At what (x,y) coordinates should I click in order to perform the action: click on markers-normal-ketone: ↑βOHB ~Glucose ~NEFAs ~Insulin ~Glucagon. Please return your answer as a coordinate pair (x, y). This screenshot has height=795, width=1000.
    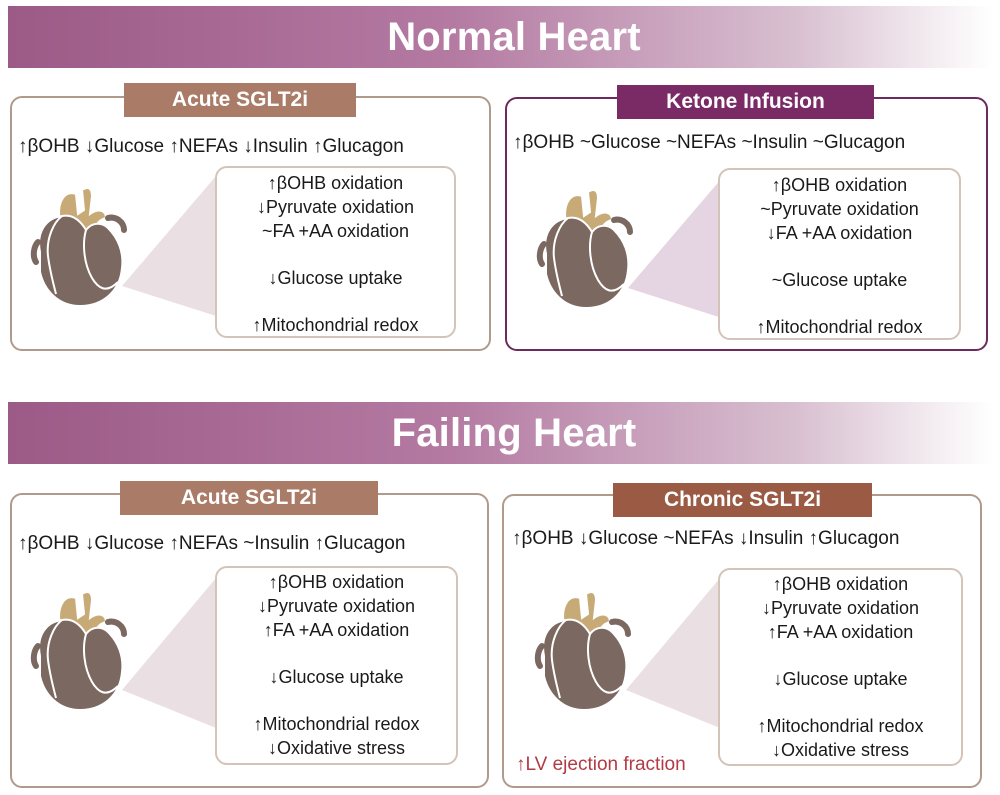
    Looking at the image, I should click on (709, 142).